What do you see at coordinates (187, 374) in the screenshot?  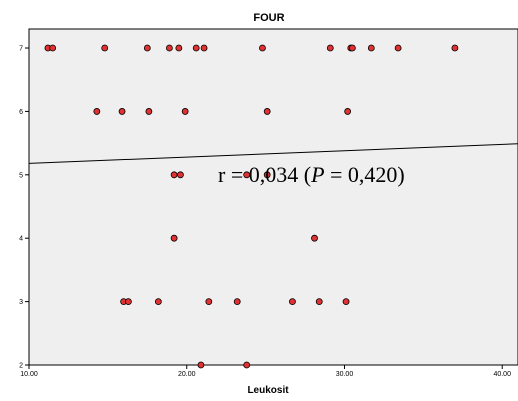 I see `x-tick-label: 20.00` at bounding box center [187, 374].